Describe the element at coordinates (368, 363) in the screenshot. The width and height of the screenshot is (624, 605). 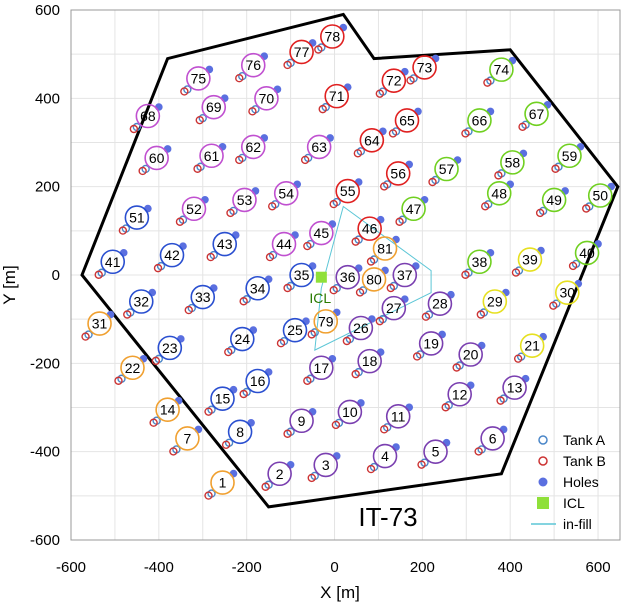
I see `station-18: 18` at that location.